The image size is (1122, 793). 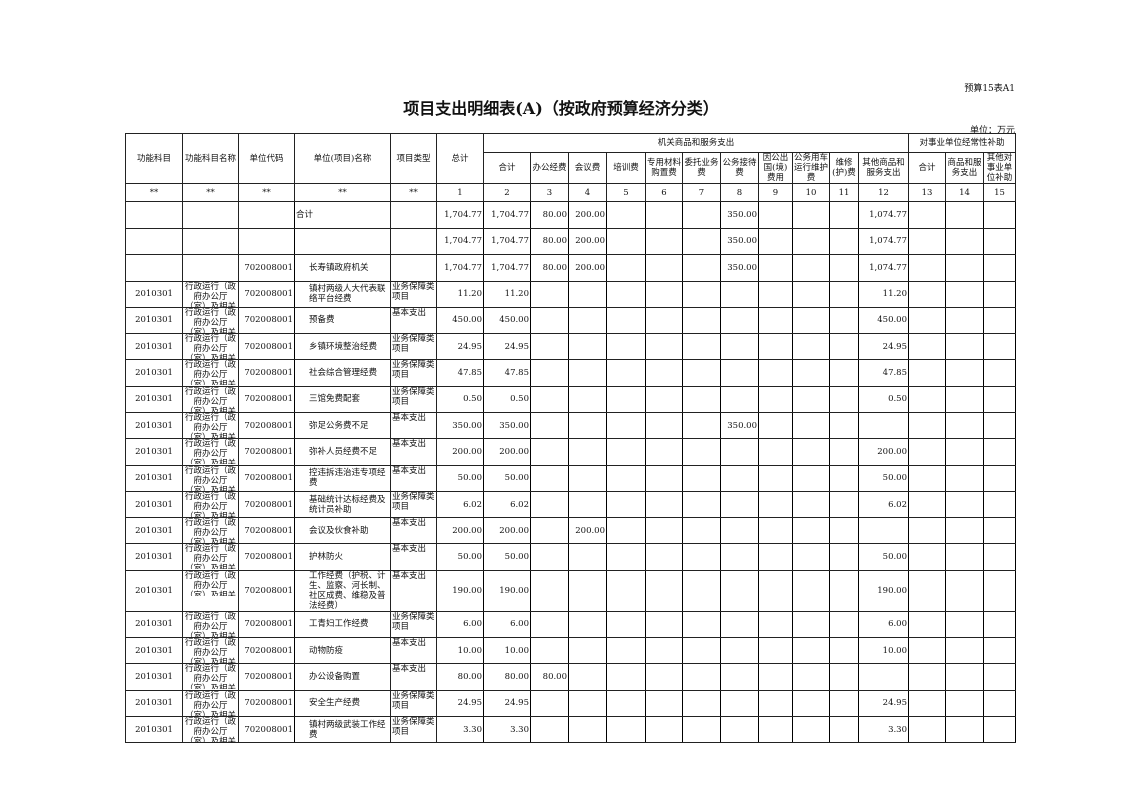 I want to click on amount-cell: 3.30, so click(x=883, y=729).